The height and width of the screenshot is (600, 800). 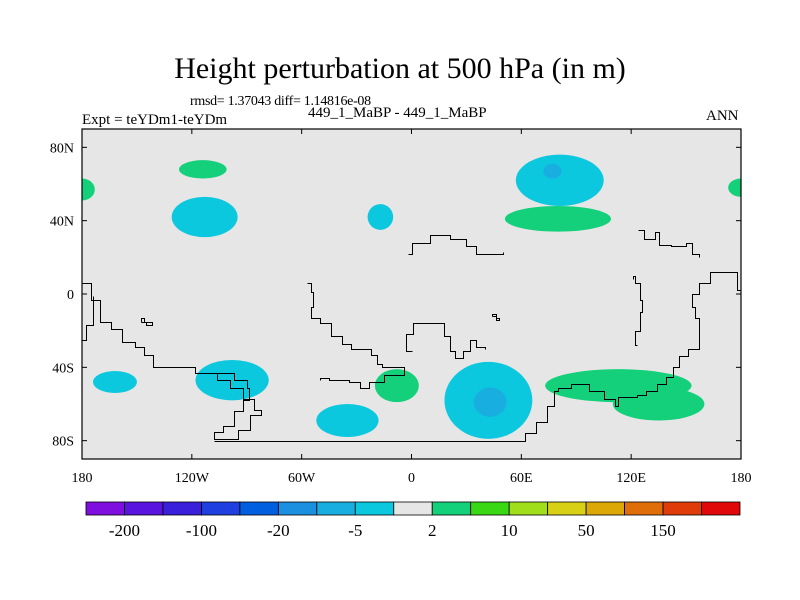 I want to click on colorbar-label-0: -200, so click(x=124, y=530).